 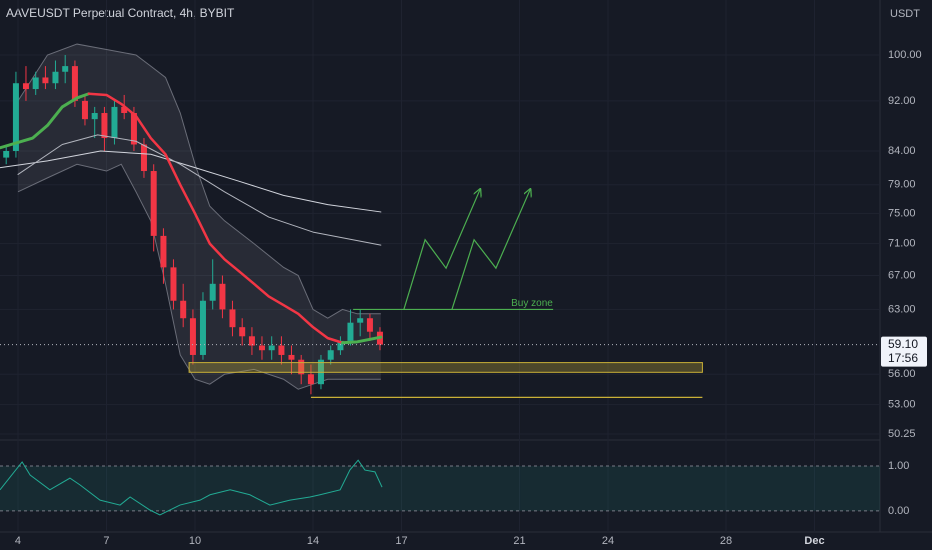 I want to click on y-tick-label: 71.00, so click(x=902, y=243).